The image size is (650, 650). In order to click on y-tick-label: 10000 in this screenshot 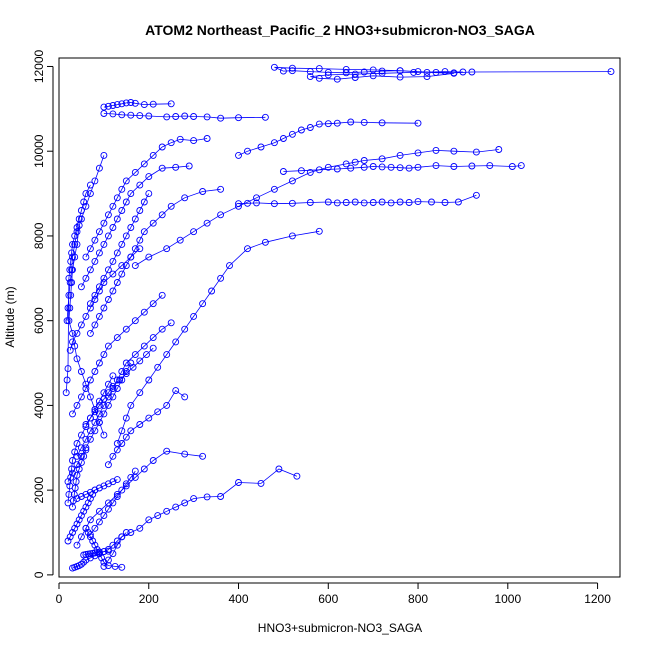, I will do `click(39, 151)`.